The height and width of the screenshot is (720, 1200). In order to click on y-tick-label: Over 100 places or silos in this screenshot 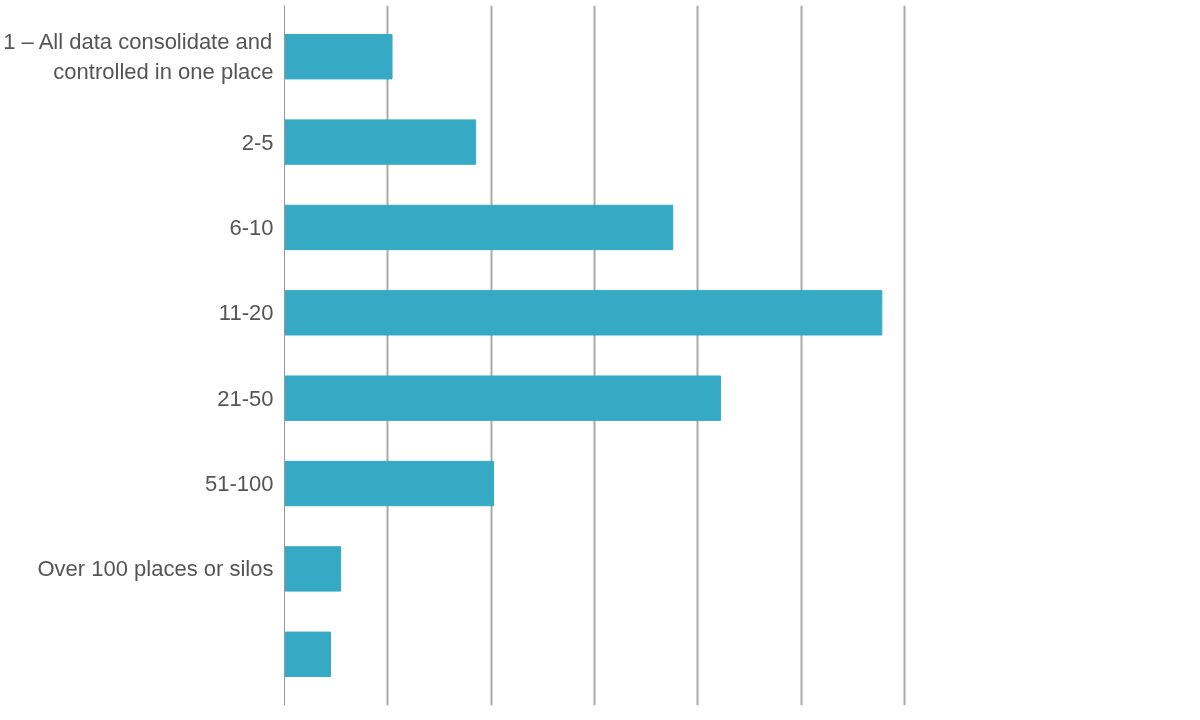, I will do `click(155, 569)`.